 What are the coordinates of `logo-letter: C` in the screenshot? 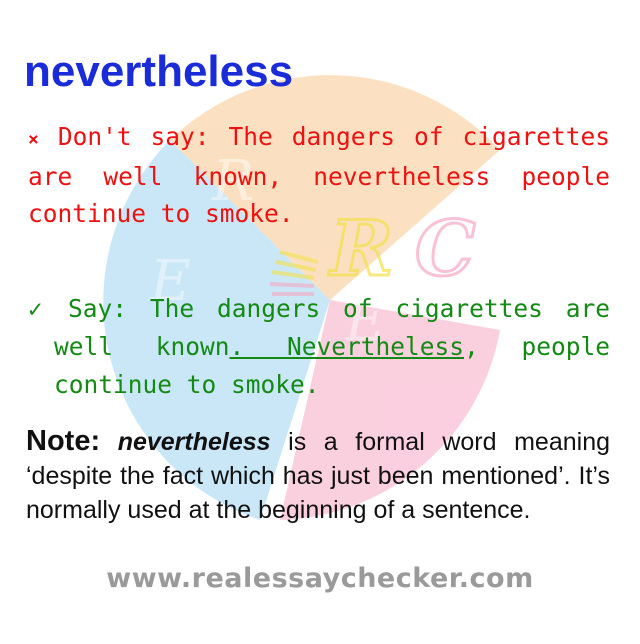 It's located at (445, 248).